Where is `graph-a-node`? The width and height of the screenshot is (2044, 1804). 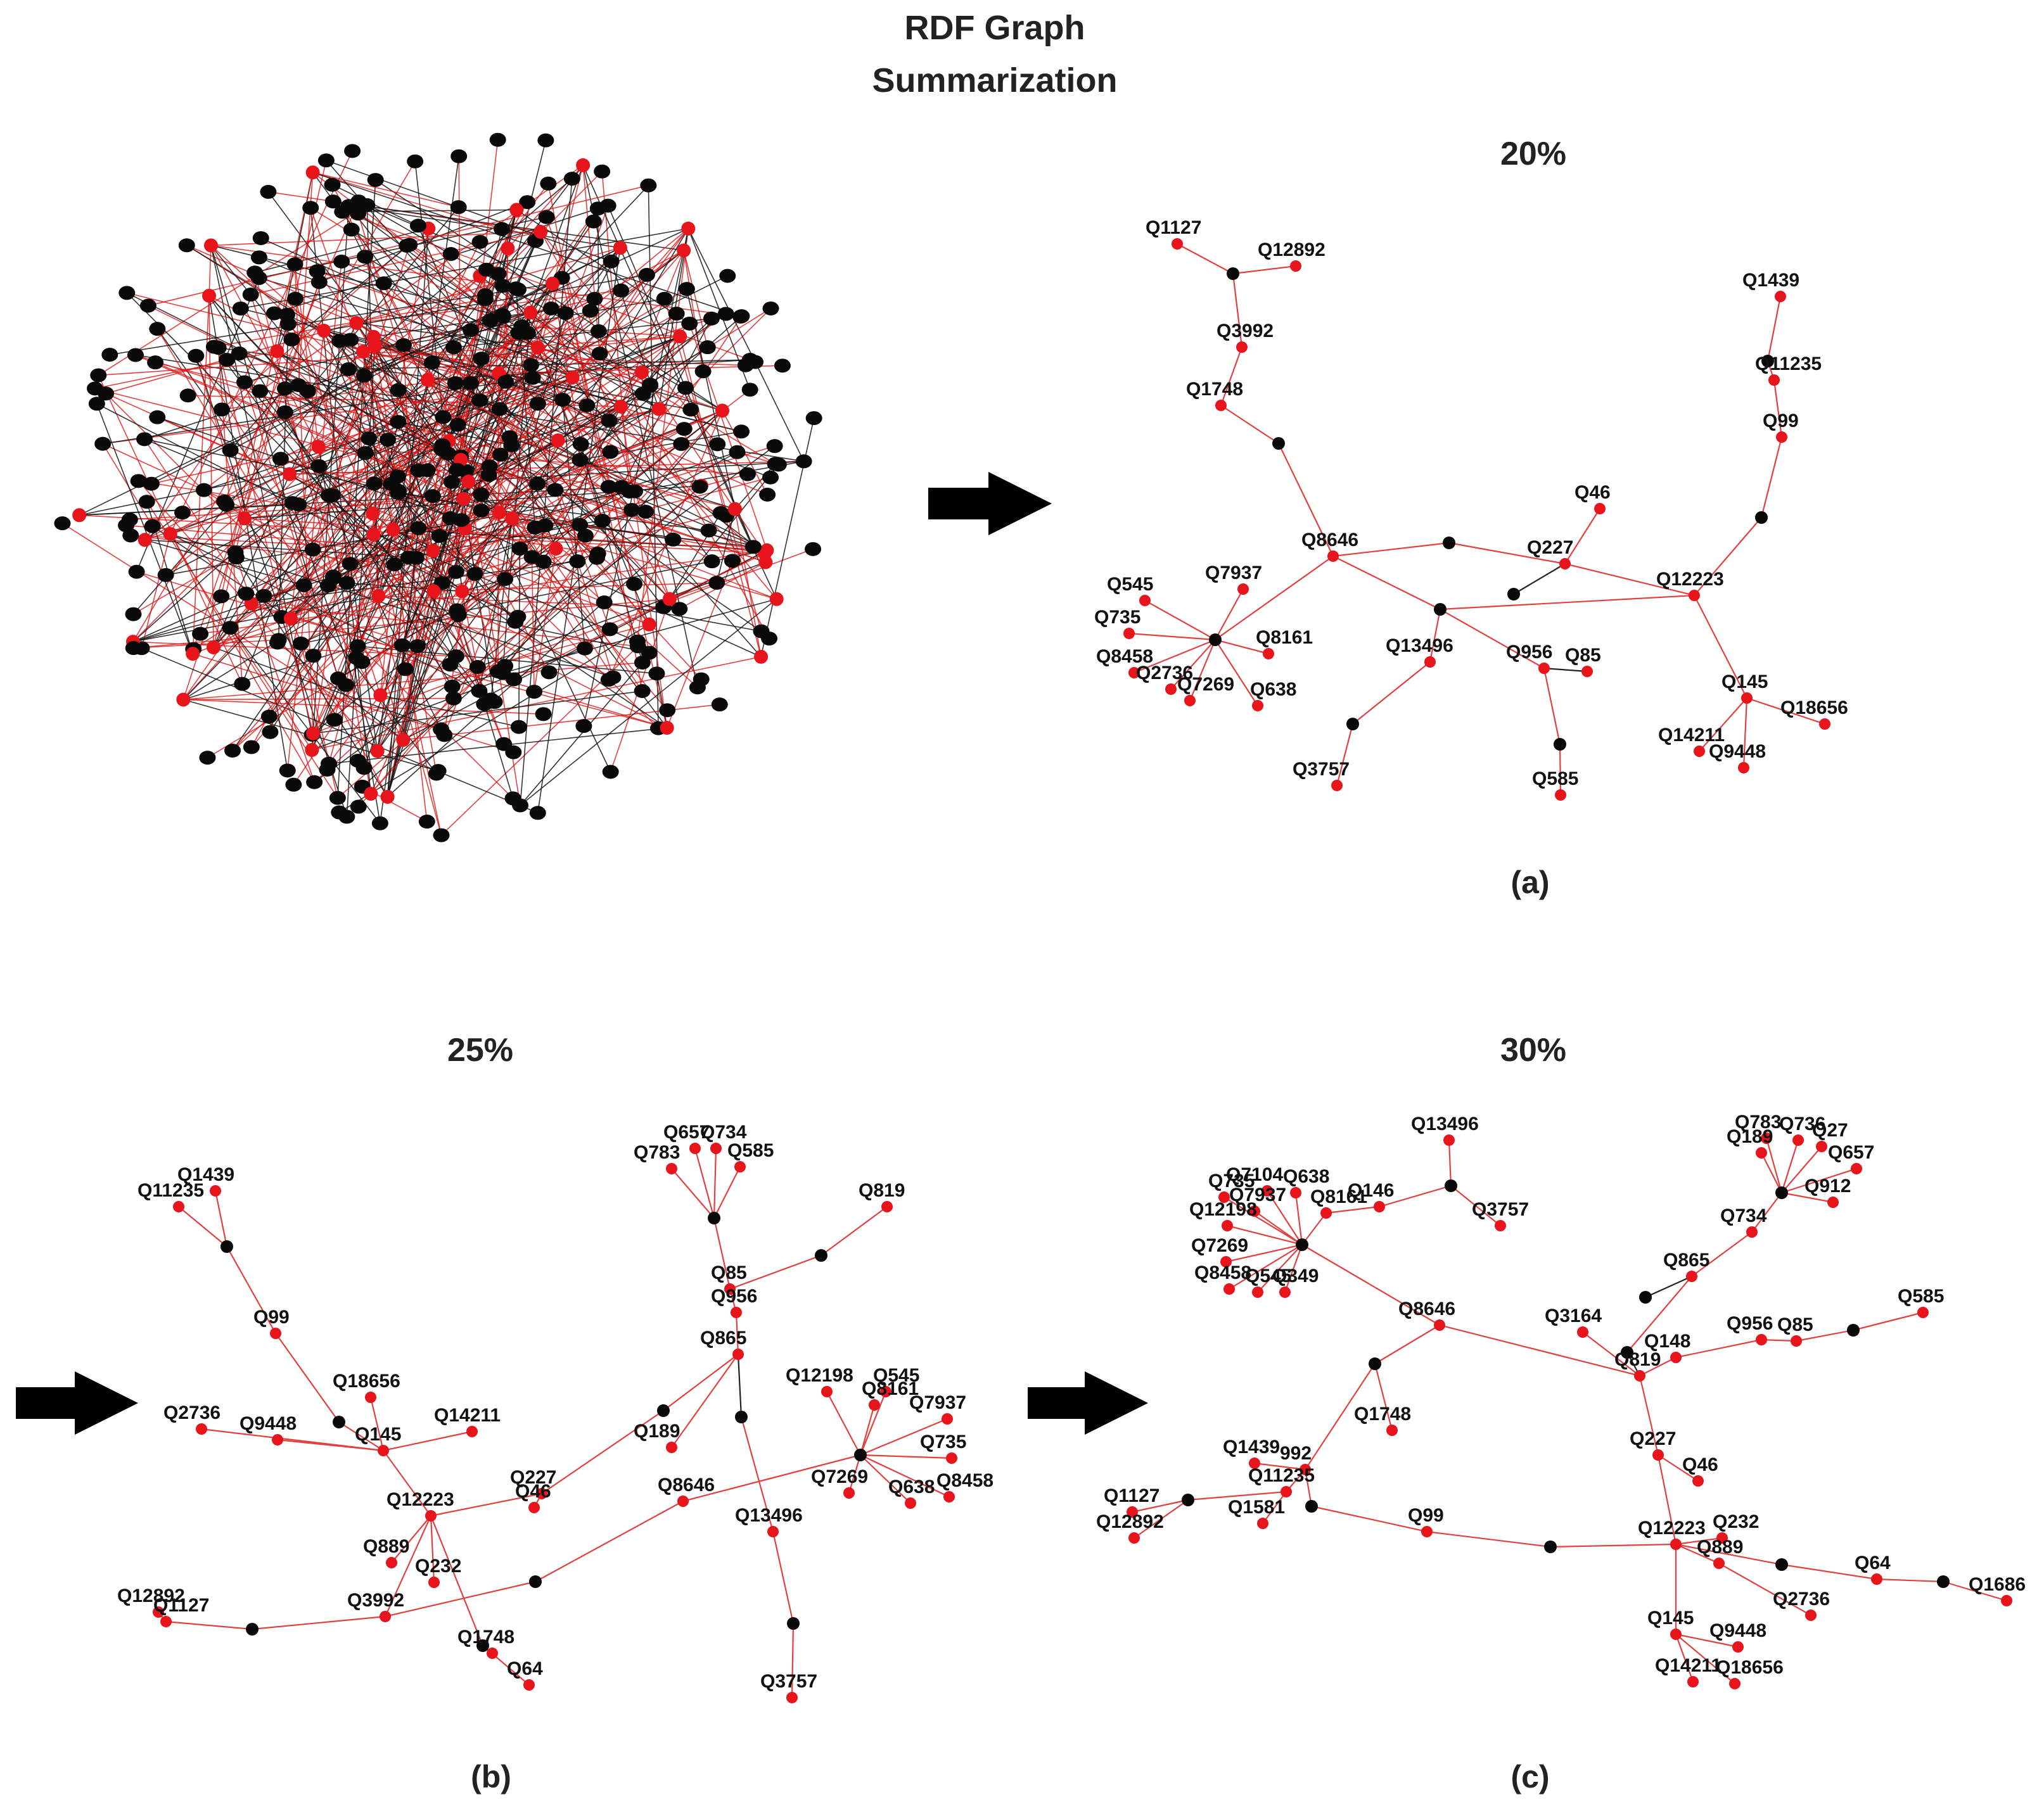 graph-a-node is located at coordinates (1145, 600).